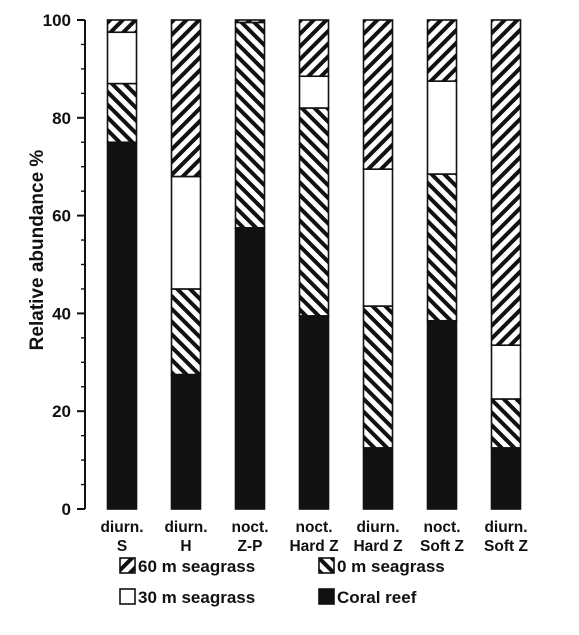 The width and height of the screenshot is (579, 635). What do you see at coordinates (57, 20) in the screenshot?
I see `y-tick-label-100: 100` at bounding box center [57, 20].